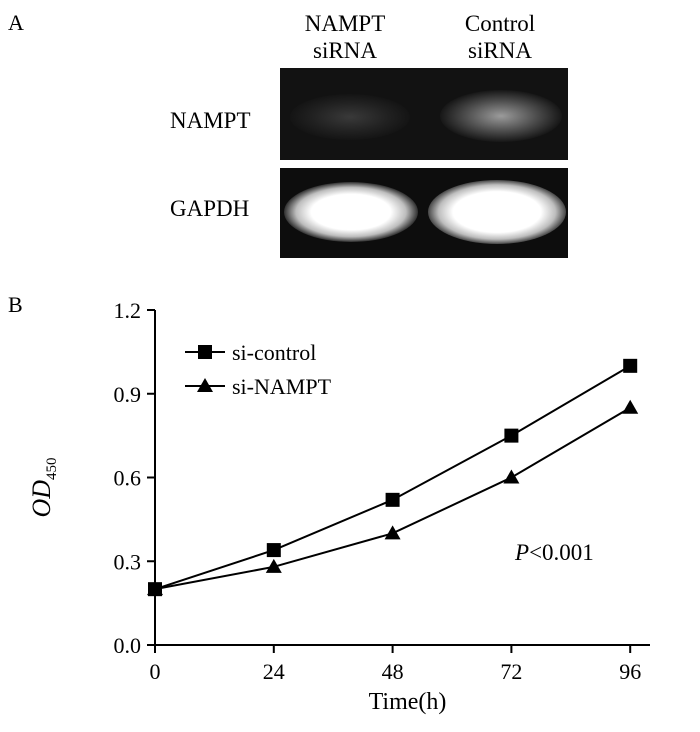 The width and height of the screenshot is (700, 732). What do you see at coordinates (128, 478) in the screenshot?
I see `y-tick-label: 0.6` at bounding box center [128, 478].